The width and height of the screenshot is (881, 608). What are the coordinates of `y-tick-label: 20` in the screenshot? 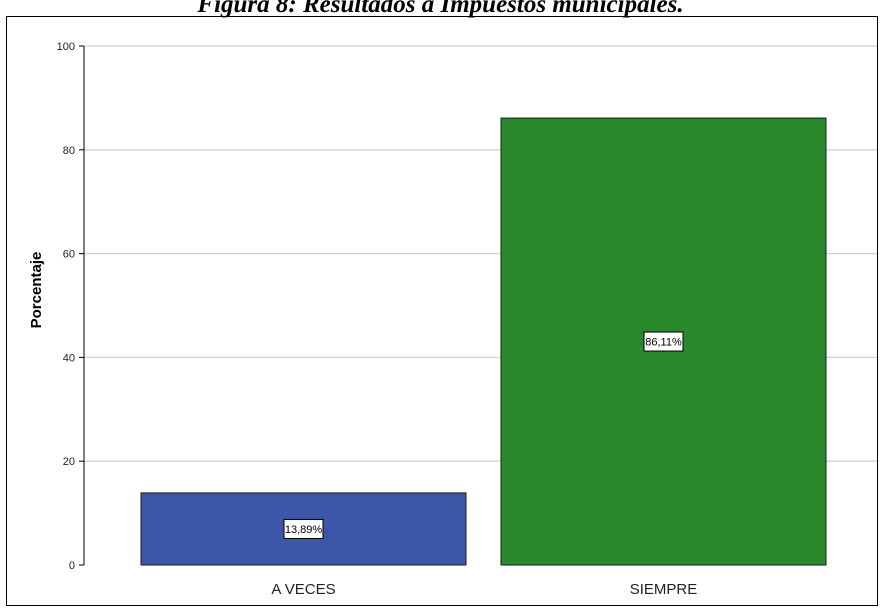 It's located at (69, 462).